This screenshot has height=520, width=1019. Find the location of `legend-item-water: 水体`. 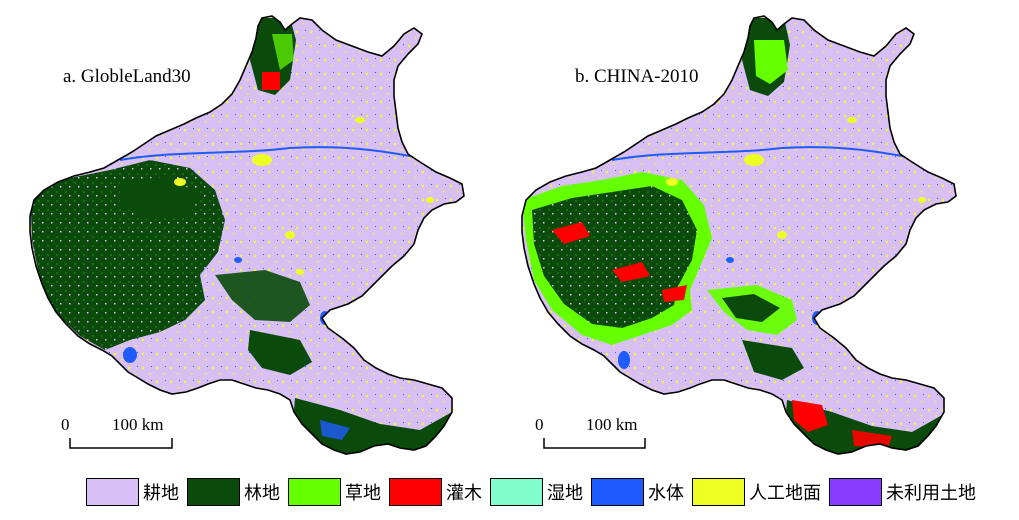

legend-item-water: 水体 is located at coordinates (637, 492).